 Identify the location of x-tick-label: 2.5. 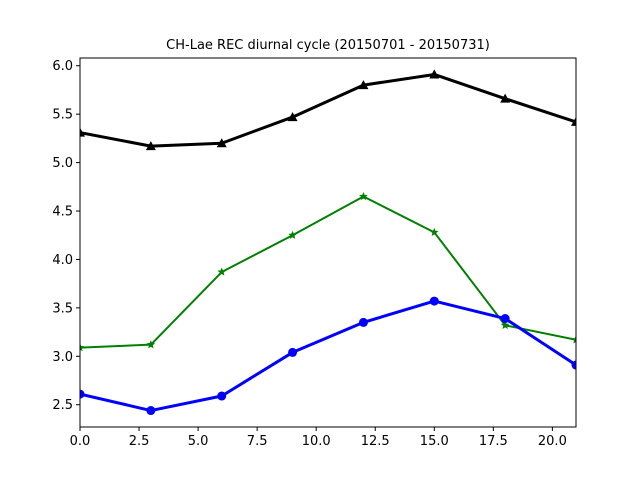
(139, 441).